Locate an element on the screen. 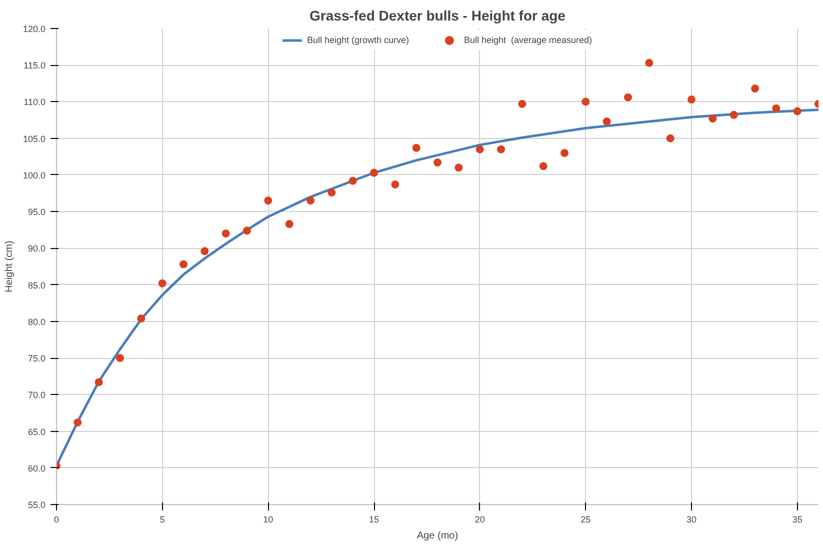 This screenshot has height=544, width=823. y-tick-label: 90.0 is located at coordinates (37, 249).